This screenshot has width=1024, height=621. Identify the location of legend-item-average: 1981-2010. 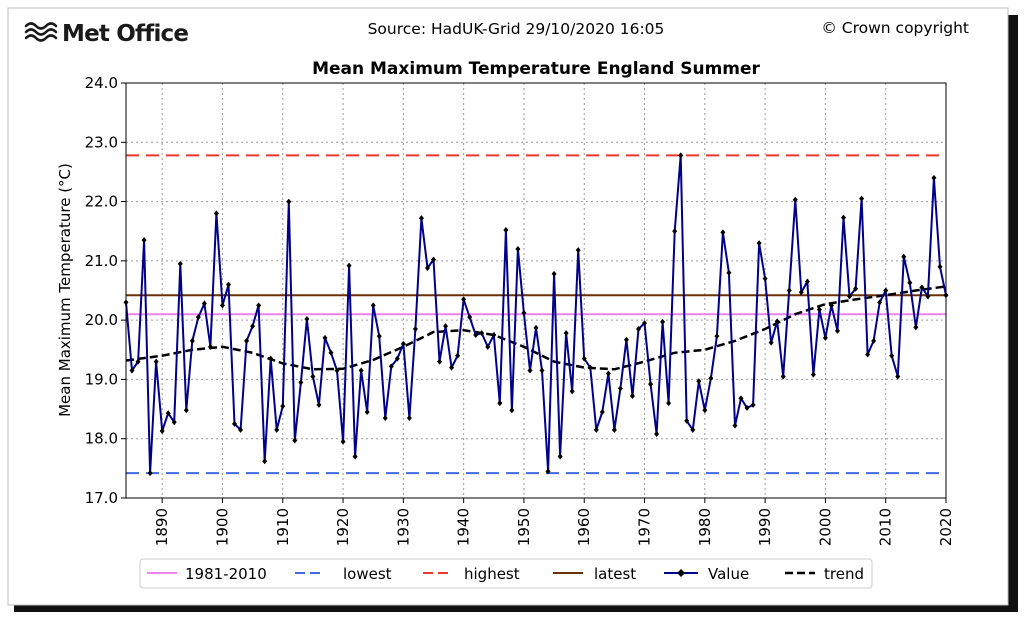
(207, 574).